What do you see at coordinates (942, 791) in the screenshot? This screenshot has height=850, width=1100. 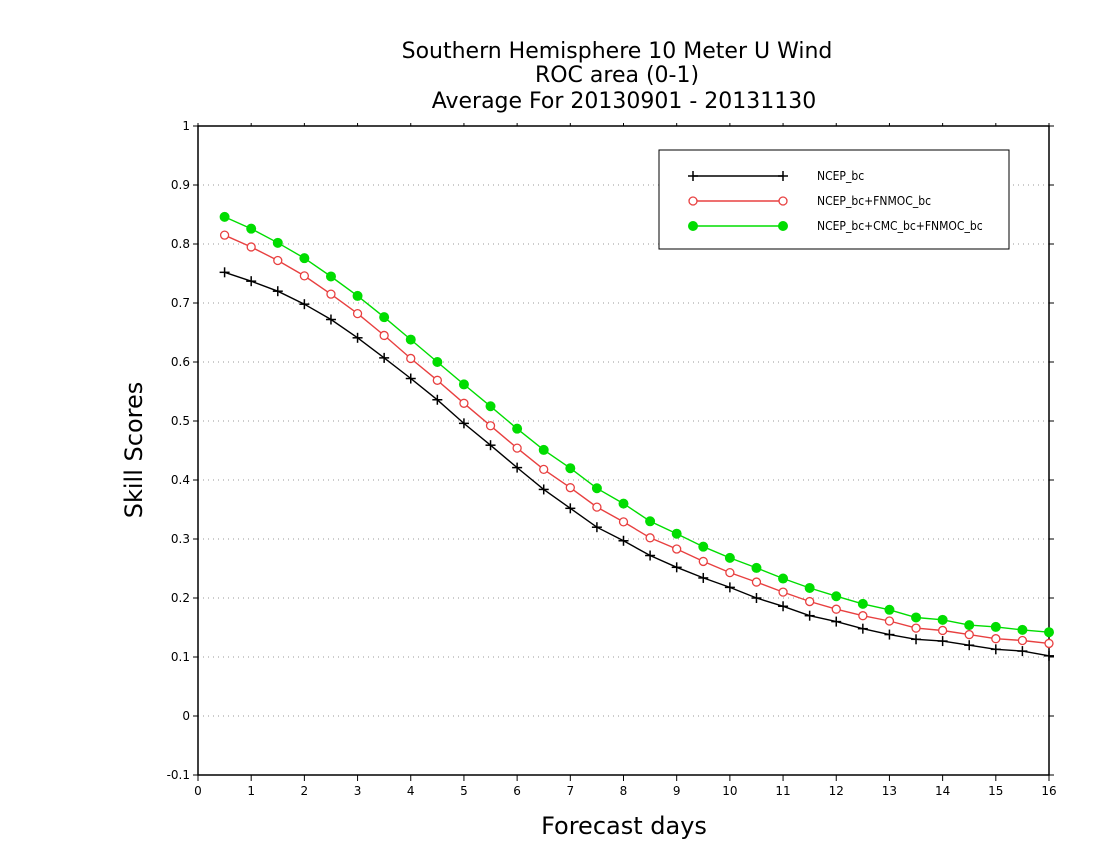 I see `x-tick-label: 14` at bounding box center [942, 791].